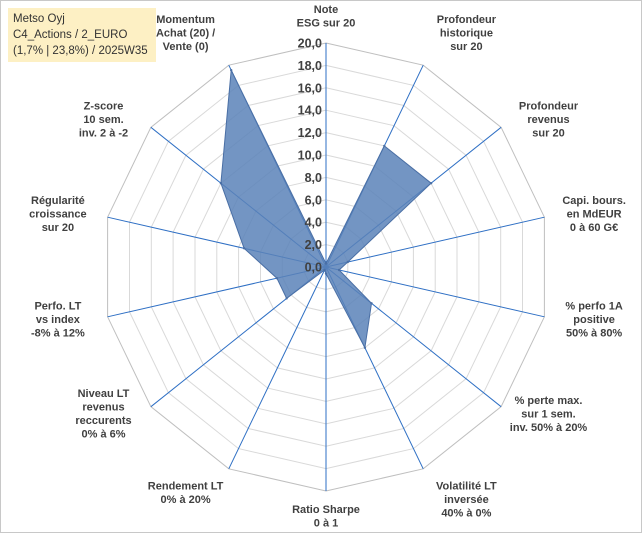 This screenshot has height=533, width=642. What do you see at coordinates (103, 435) in the screenshot?
I see `axis-label-line: 0% à 6%` at bounding box center [103, 435].